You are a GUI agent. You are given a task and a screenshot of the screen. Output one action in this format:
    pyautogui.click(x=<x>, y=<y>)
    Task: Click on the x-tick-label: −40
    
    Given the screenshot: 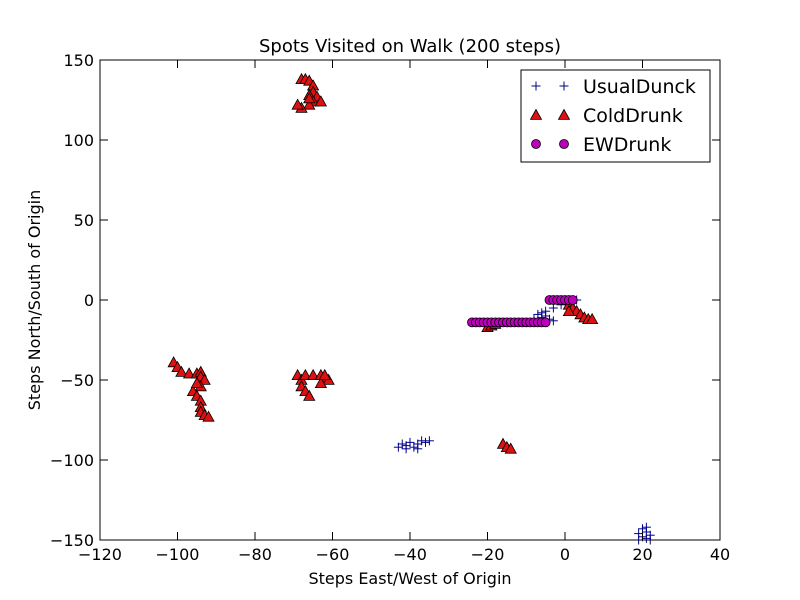 What is the action you would take?
    pyautogui.click(x=410, y=554)
    